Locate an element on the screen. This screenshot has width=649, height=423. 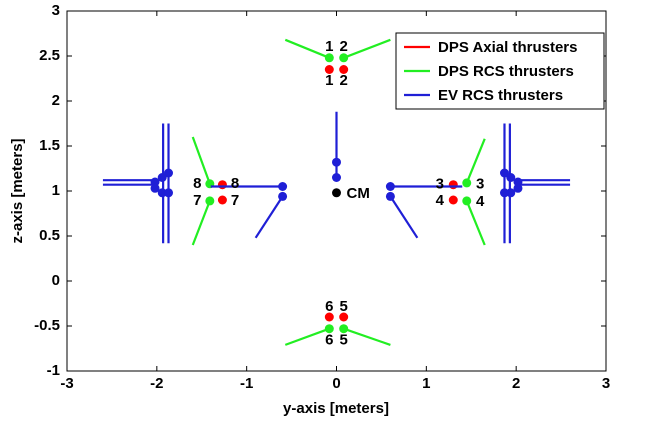
x-tick-label: -3 is located at coordinates (66, 383).